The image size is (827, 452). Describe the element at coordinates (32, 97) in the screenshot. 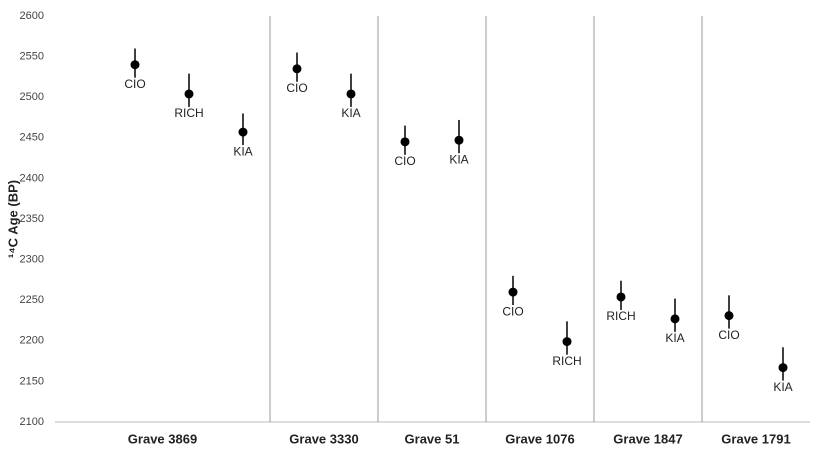

I see `y-tick-label: 2500` at that location.